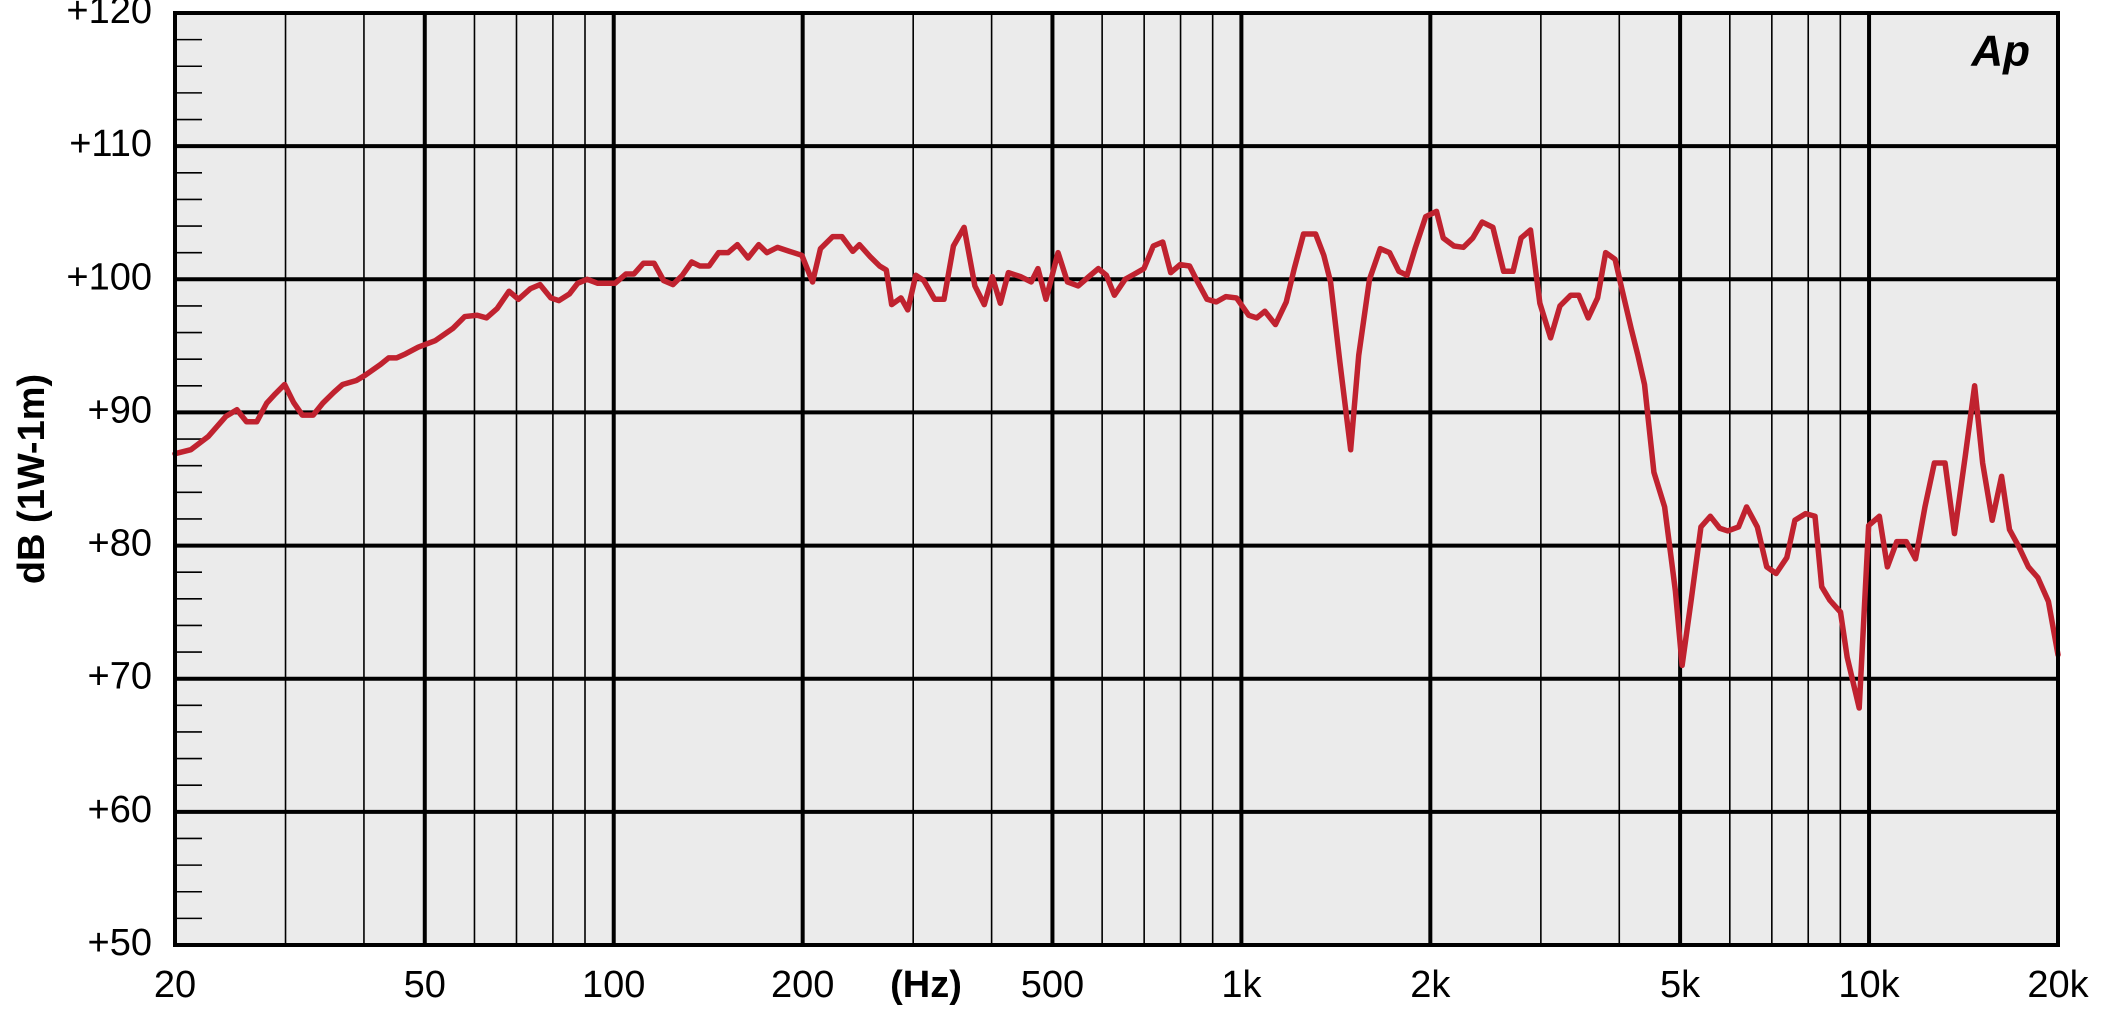 The height and width of the screenshot is (1018, 2105). What do you see at coordinates (32, 479) in the screenshot?
I see `y-axis-label: dB (1W-1m)` at bounding box center [32, 479].